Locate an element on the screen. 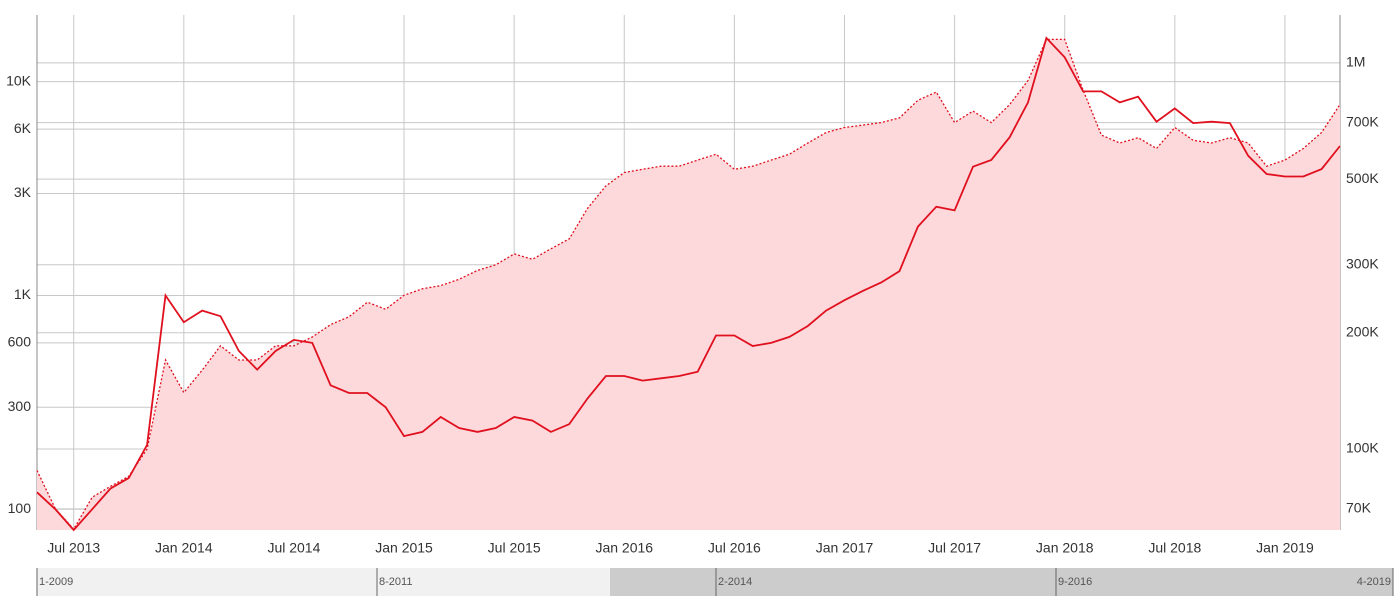 The width and height of the screenshot is (1400, 605). y2-tick-label: 500K is located at coordinates (1362, 178).